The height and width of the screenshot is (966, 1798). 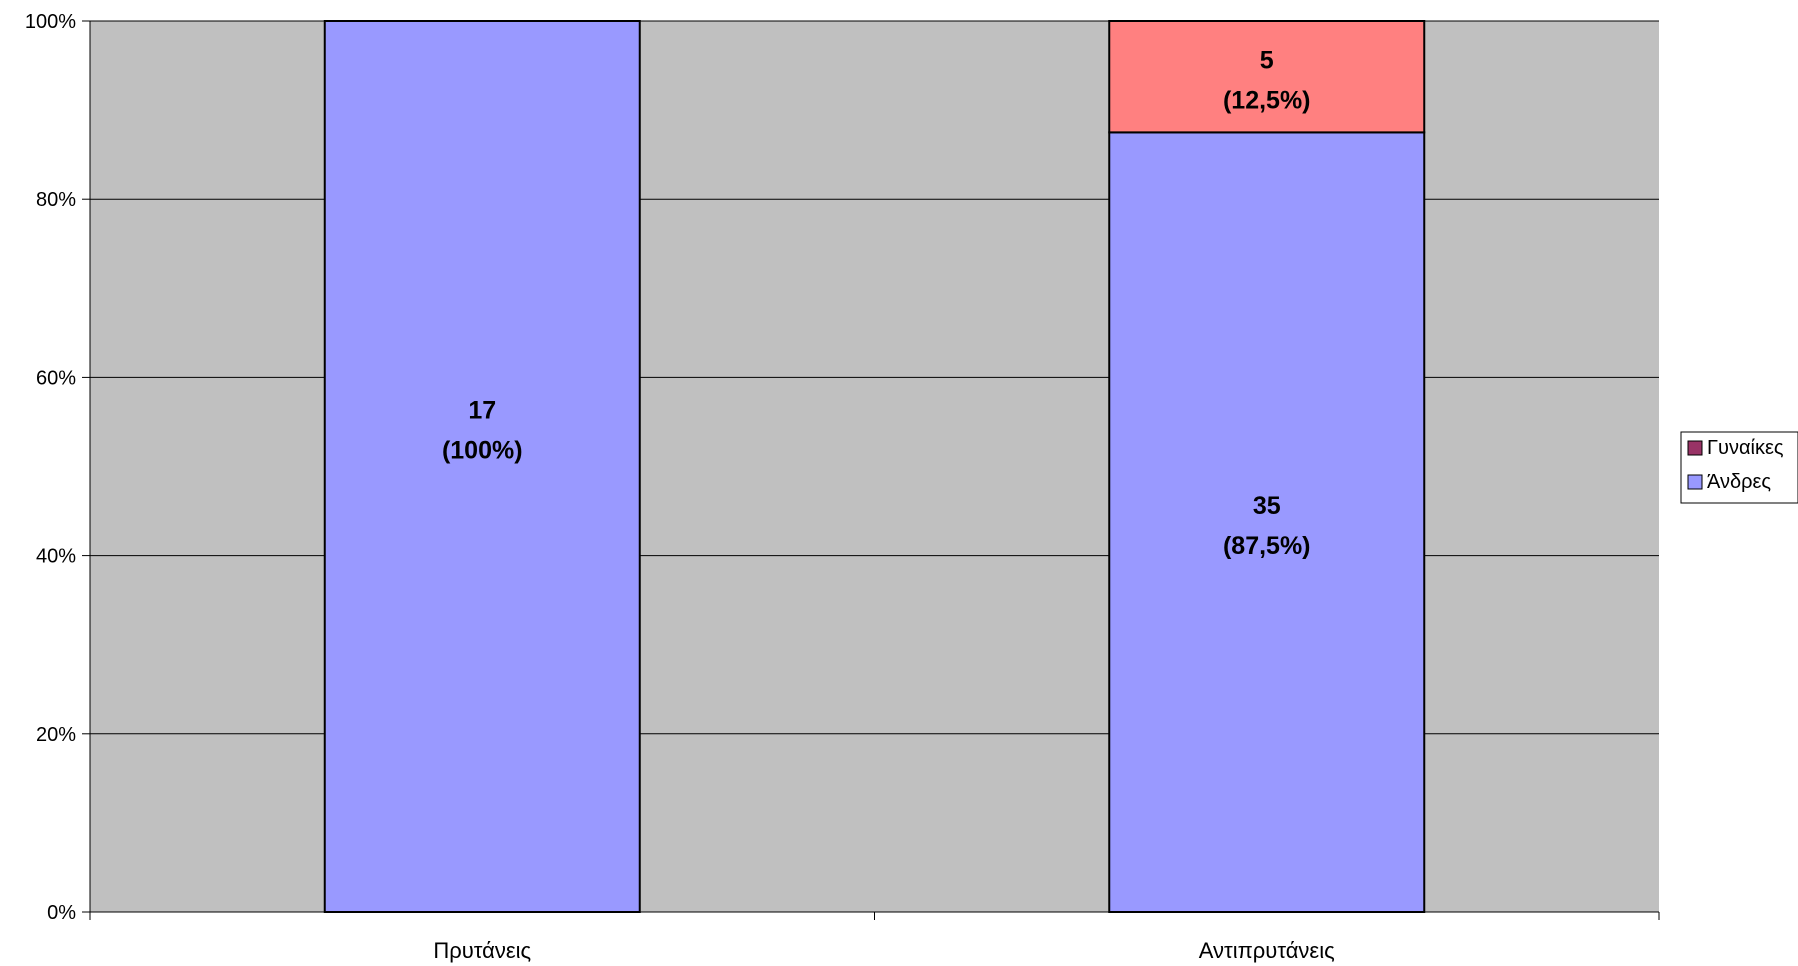 What do you see at coordinates (1267, 61) in the screenshot?
I see `data-label-value: 5` at bounding box center [1267, 61].